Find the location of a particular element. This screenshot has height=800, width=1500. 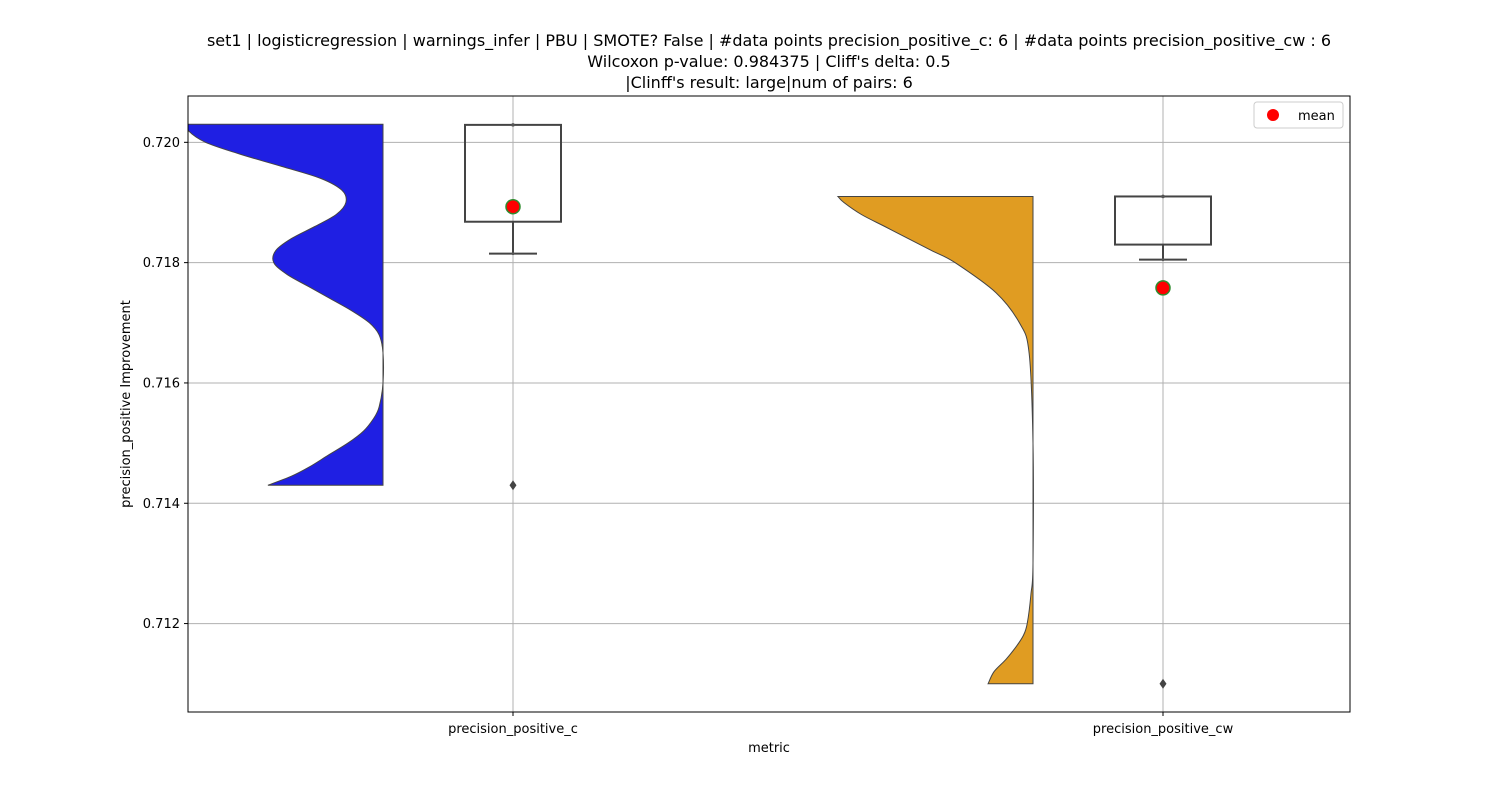

x-axis-label: metric is located at coordinates (769, 748).